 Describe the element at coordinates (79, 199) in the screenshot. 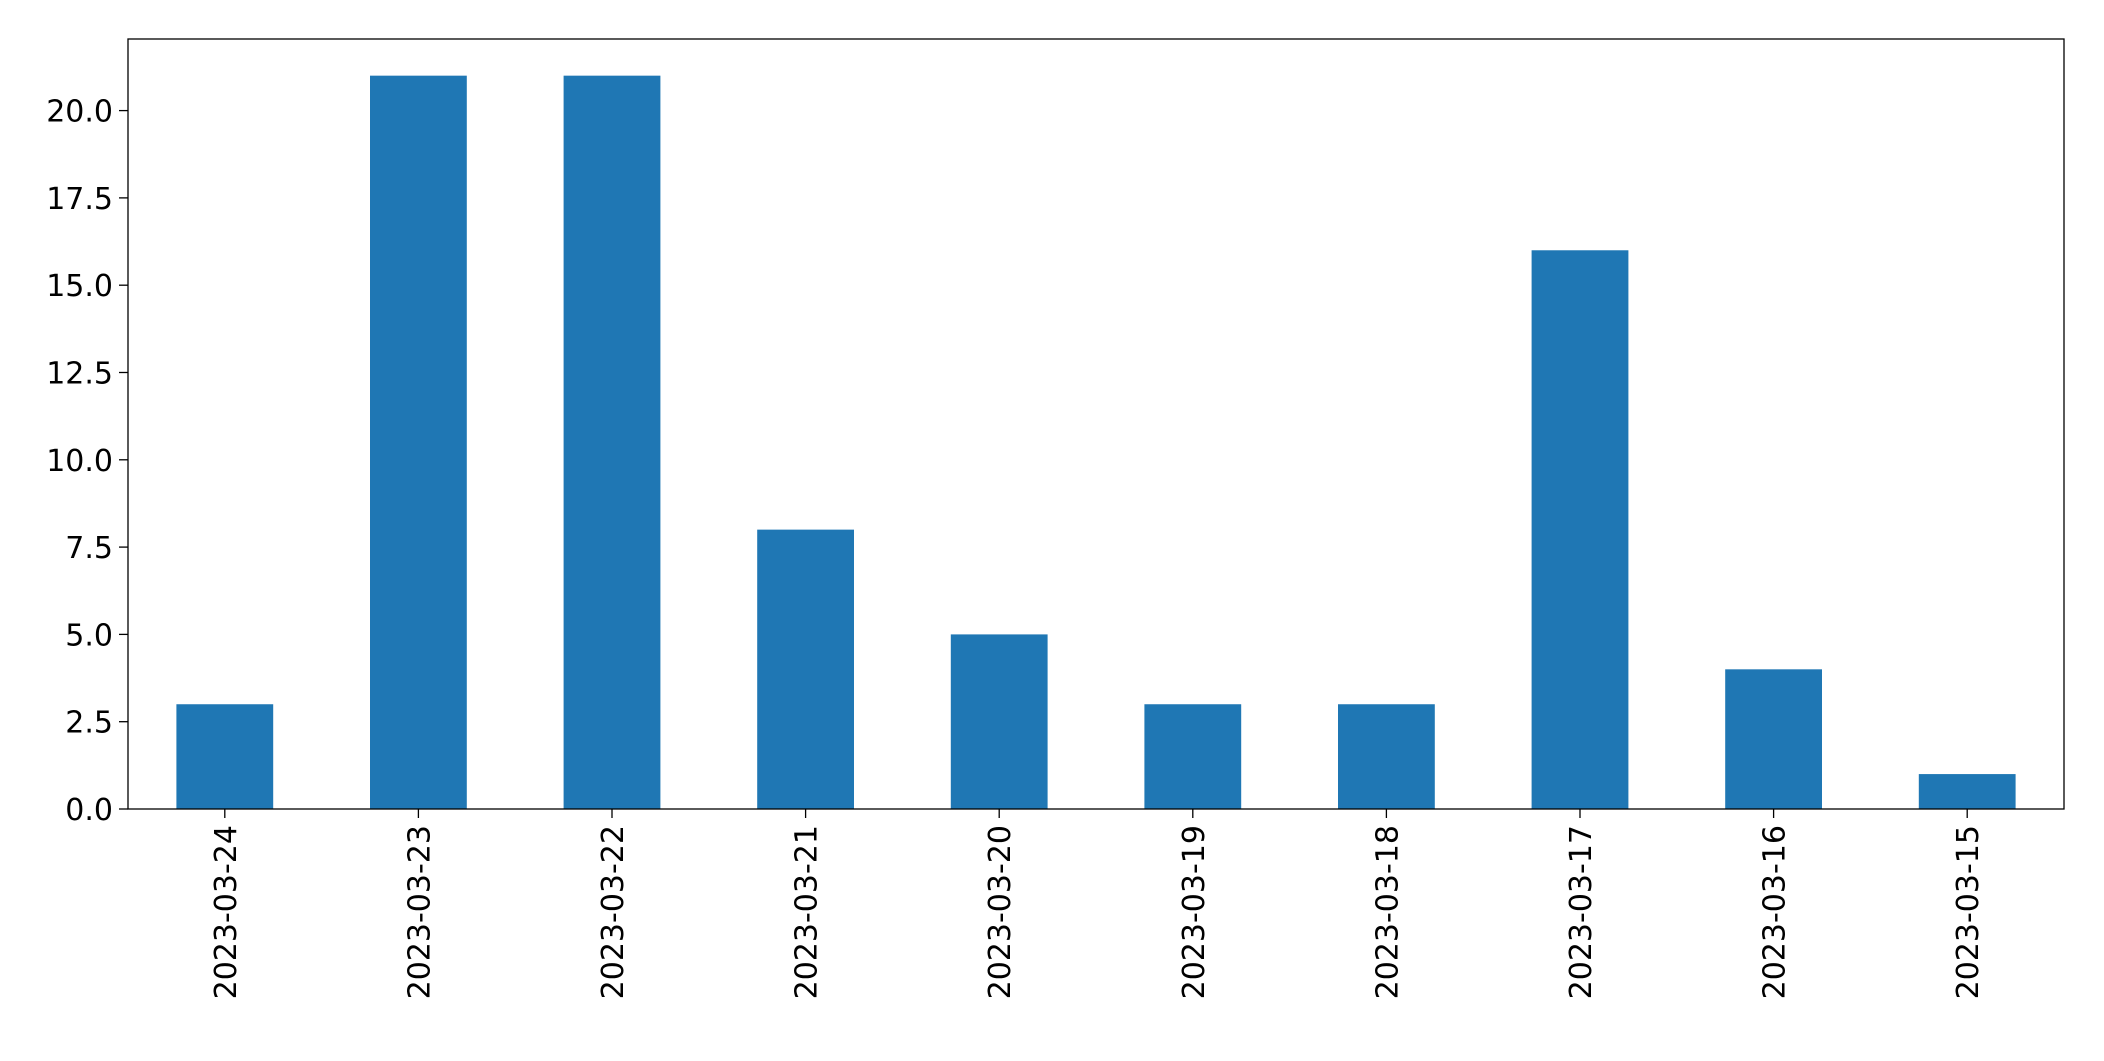

I see `y-tick-label: 17.5` at that location.